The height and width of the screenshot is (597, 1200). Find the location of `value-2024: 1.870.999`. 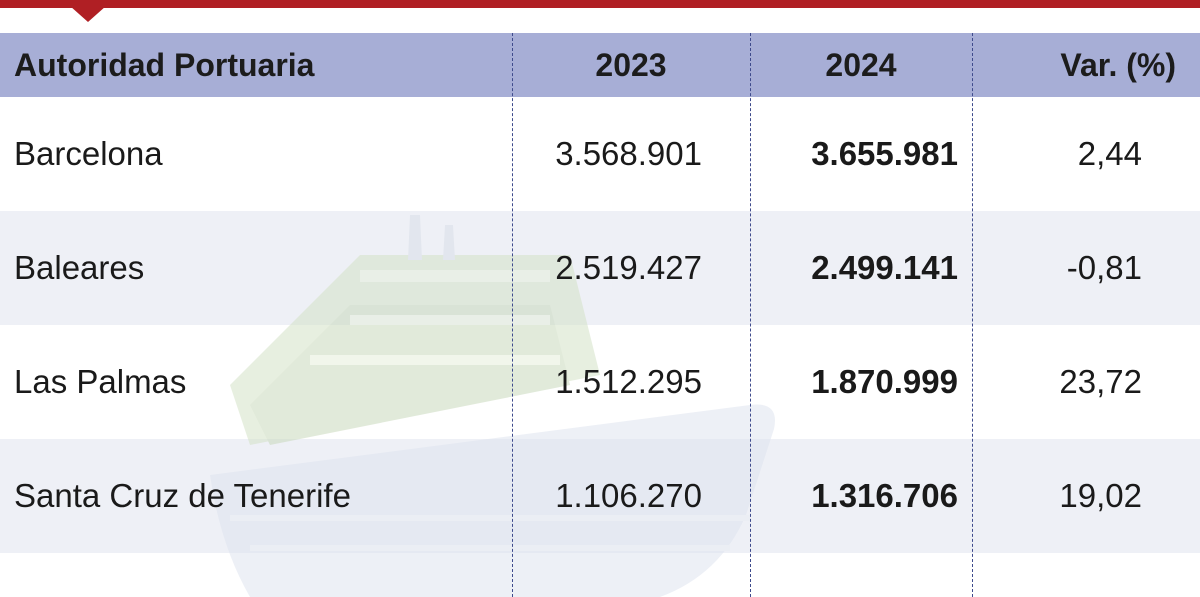

value-2024: 1.870.999 is located at coordinates (884, 381).